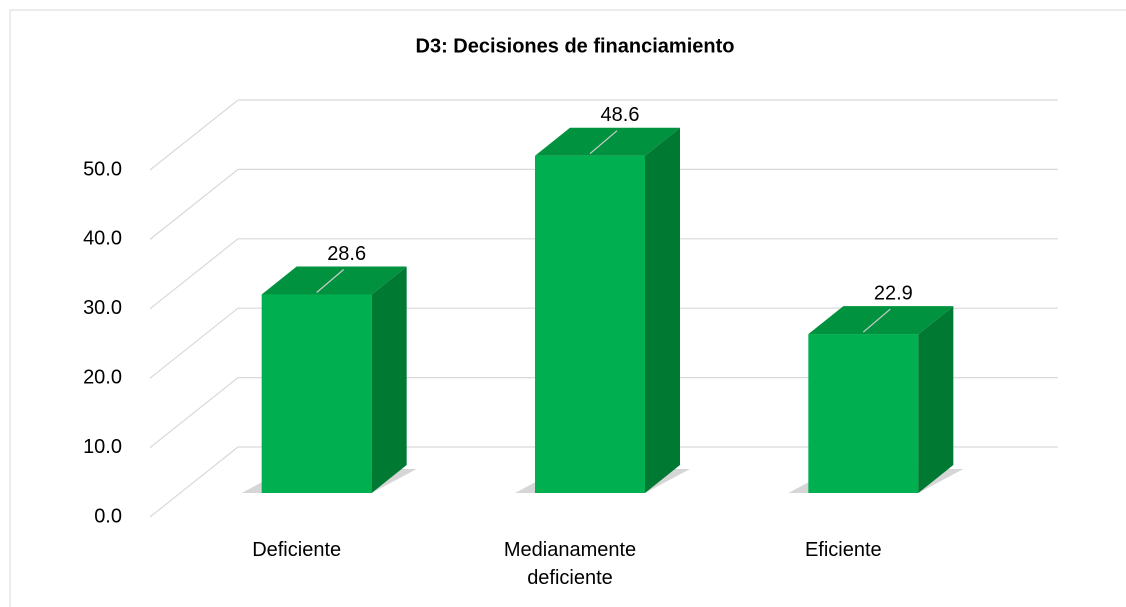 The width and height of the screenshot is (1126, 607). Describe the element at coordinates (102, 308) in the screenshot. I see `y-tick-label: 30.0` at that location.